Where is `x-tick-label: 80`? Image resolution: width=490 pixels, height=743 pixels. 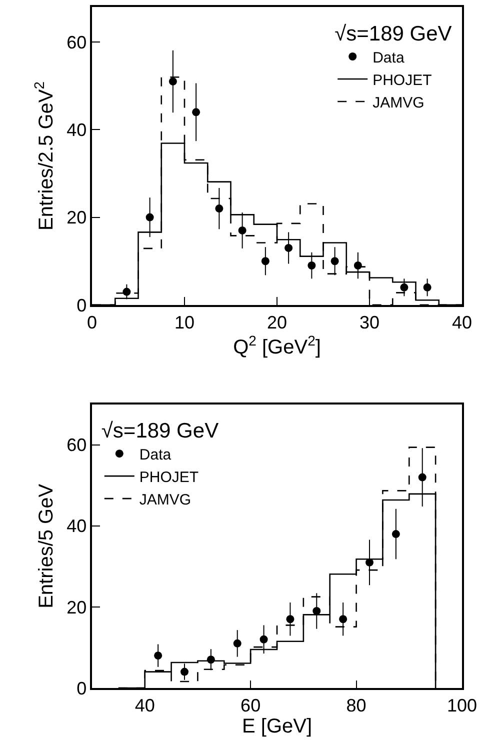 x-tick-label: 80 is located at coordinates (356, 705).